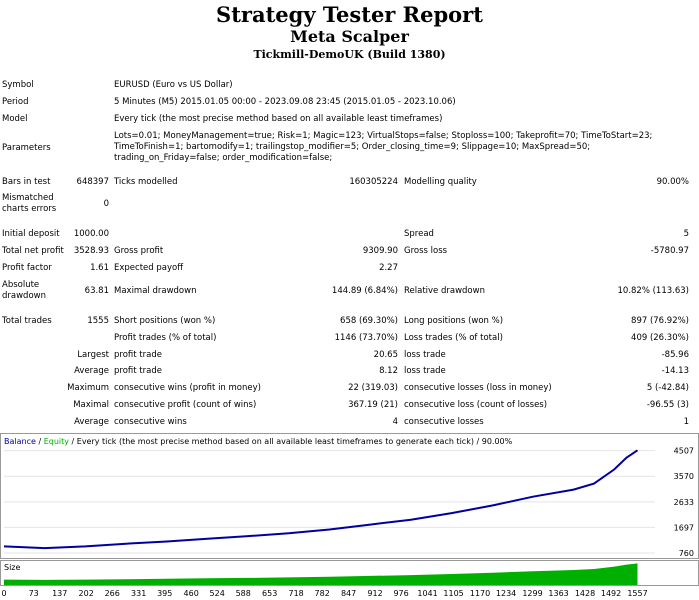  Describe the element at coordinates (149, 268) in the screenshot. I see `payoff-label: Expected payoff` at that location.